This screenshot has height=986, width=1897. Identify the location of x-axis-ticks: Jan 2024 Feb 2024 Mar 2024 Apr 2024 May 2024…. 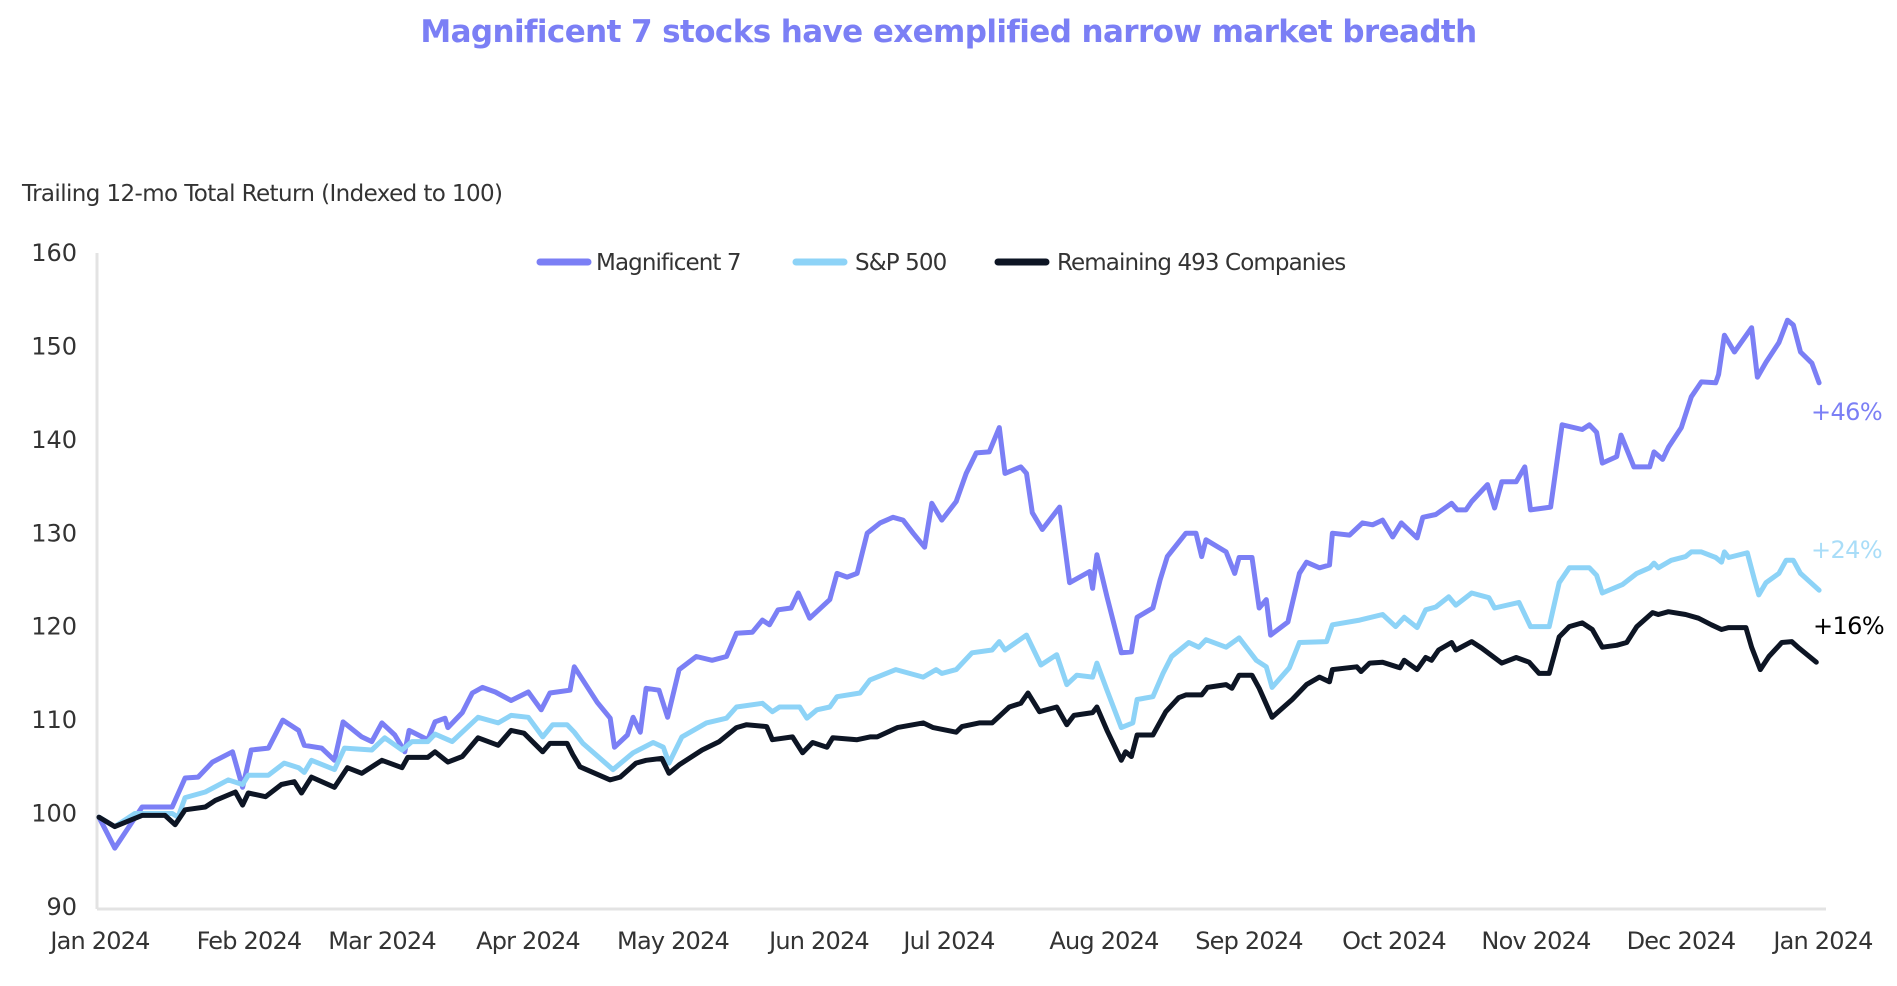
(960, 941).